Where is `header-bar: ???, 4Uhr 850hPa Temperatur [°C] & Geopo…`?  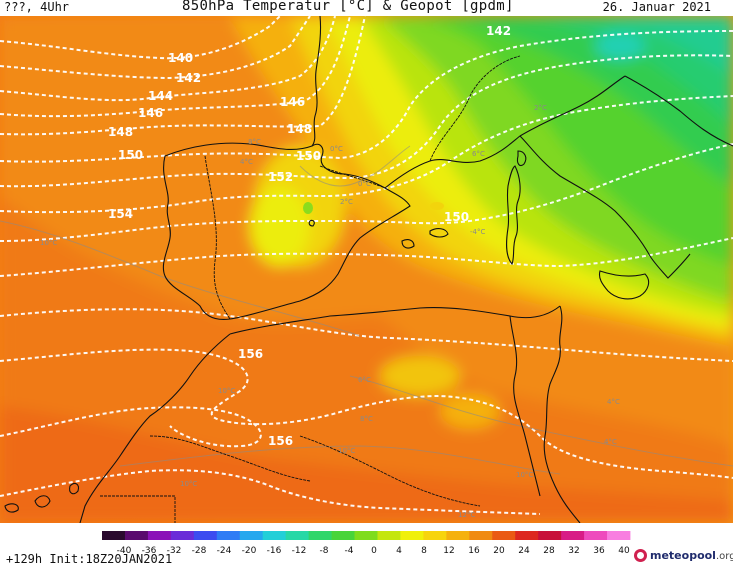 header-bar: ???, 4Uhr 850hPa Temperatur [°C] & Geopo… is located at coordinates (366, 8).